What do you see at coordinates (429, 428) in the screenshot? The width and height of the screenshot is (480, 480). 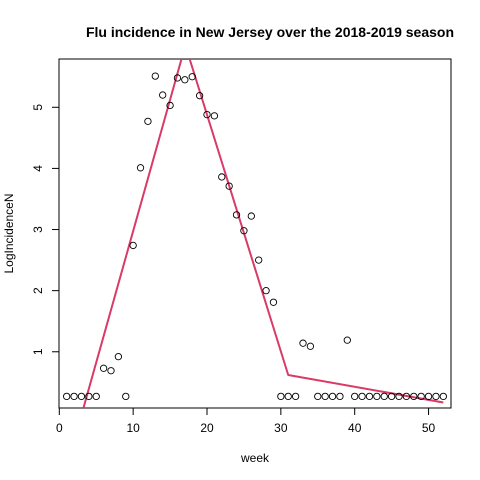 I see `x-tick-label: 50` at bounding box center [429, 428].